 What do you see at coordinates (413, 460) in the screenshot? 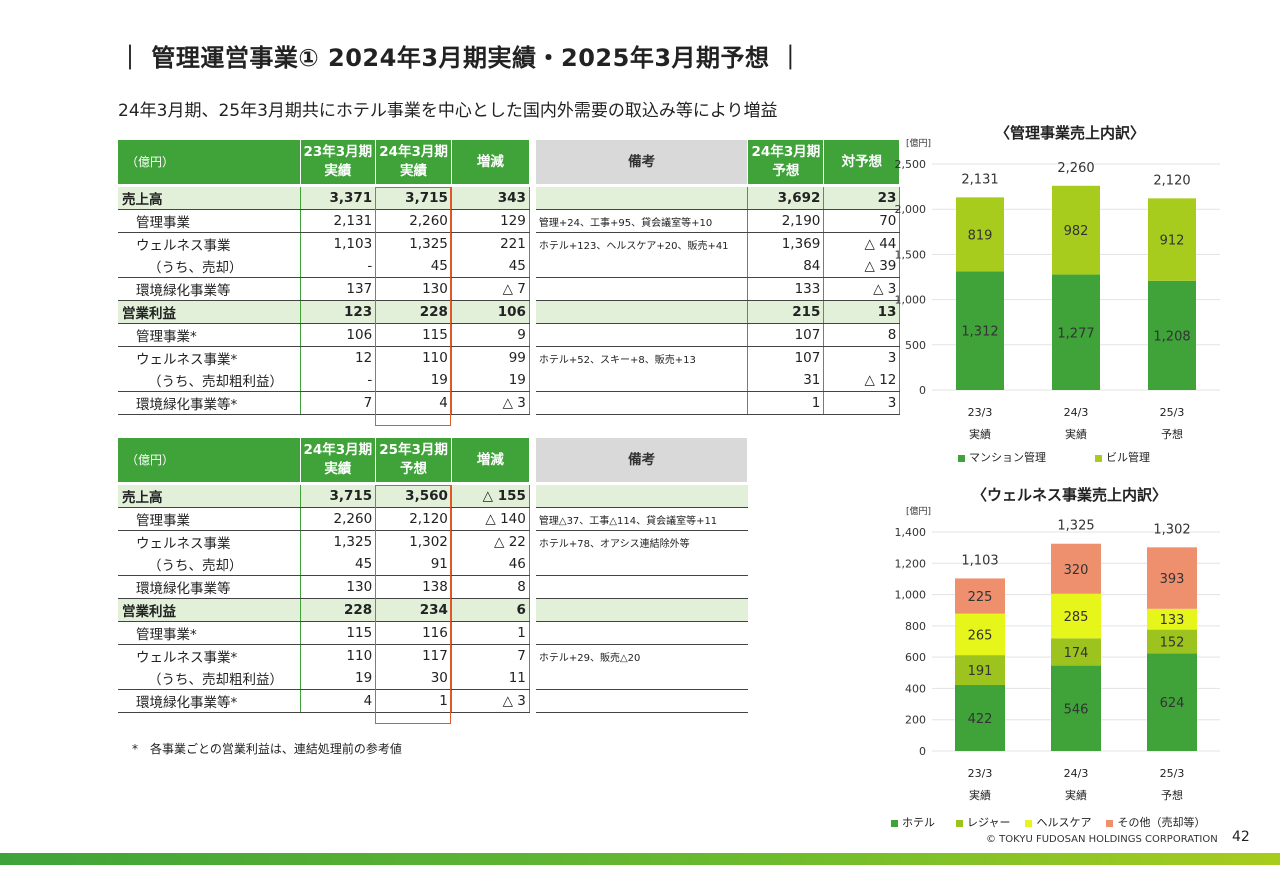
I see `column-header: 25年3月期 予想` at bounding box center [413, 460].